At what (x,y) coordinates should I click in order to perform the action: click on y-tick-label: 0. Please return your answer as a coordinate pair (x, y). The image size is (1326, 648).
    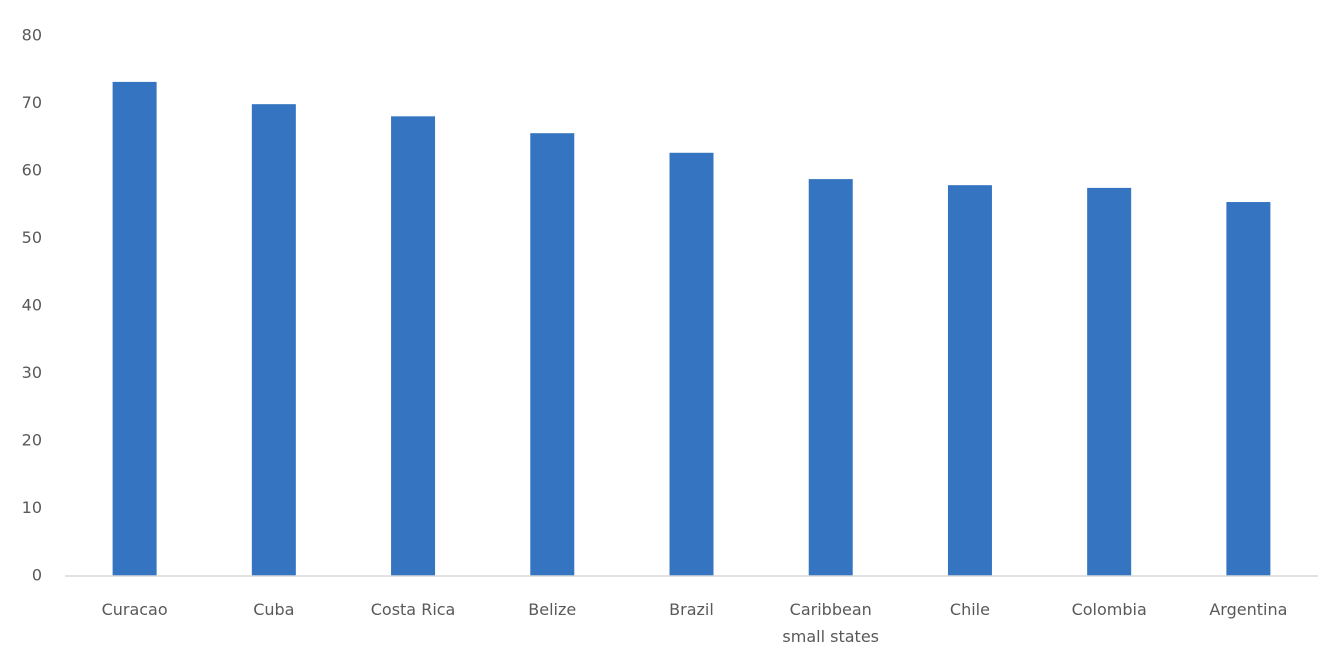
    Looking at the image, I should click on (37, 575).